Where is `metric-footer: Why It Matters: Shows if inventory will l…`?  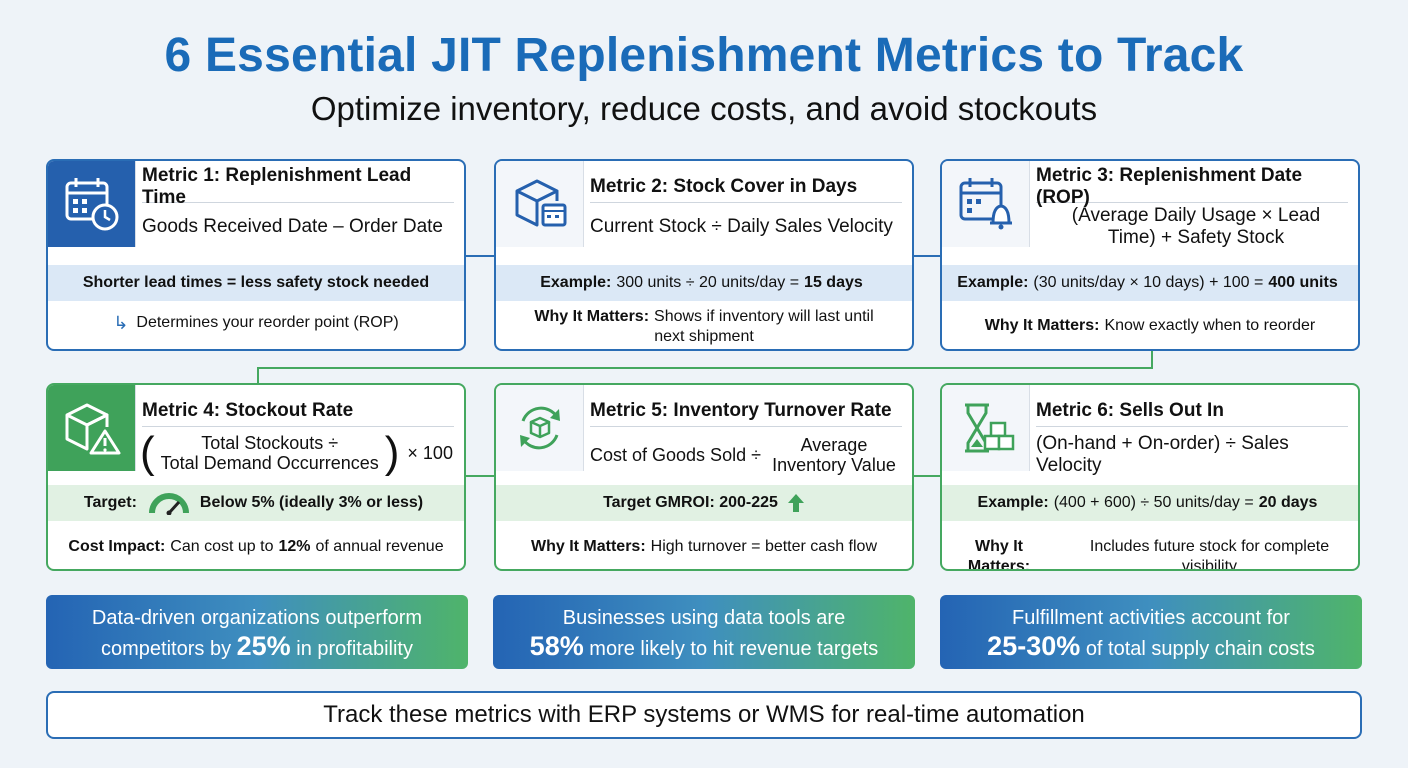
metric-footer: Why It Matters: Shows if inventory will l… is located at coordinates (704, 327).